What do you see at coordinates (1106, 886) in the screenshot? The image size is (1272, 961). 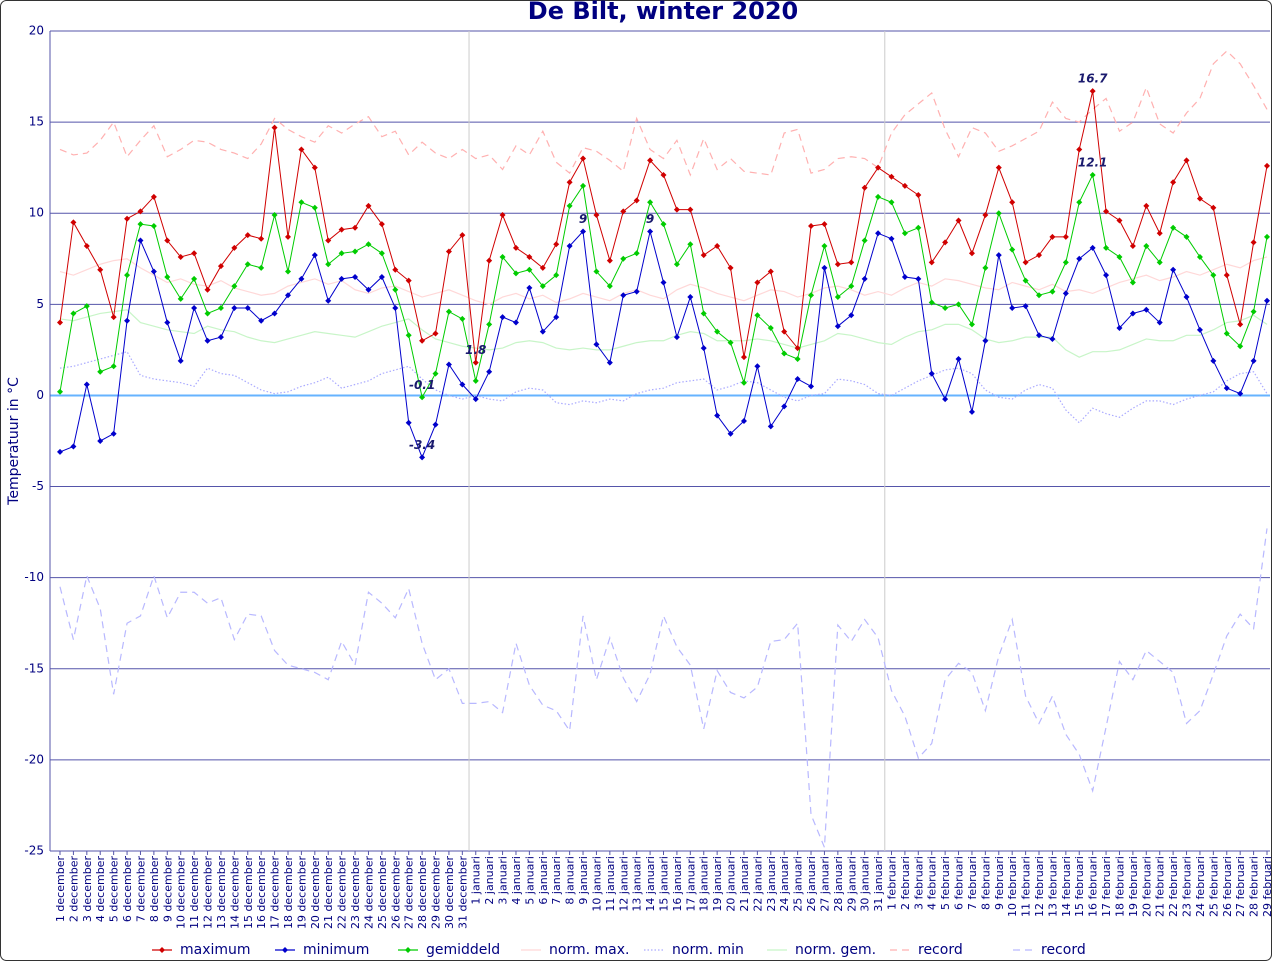 I see `x-tick-label: 17 februari` at bounding box center [1106, 886].